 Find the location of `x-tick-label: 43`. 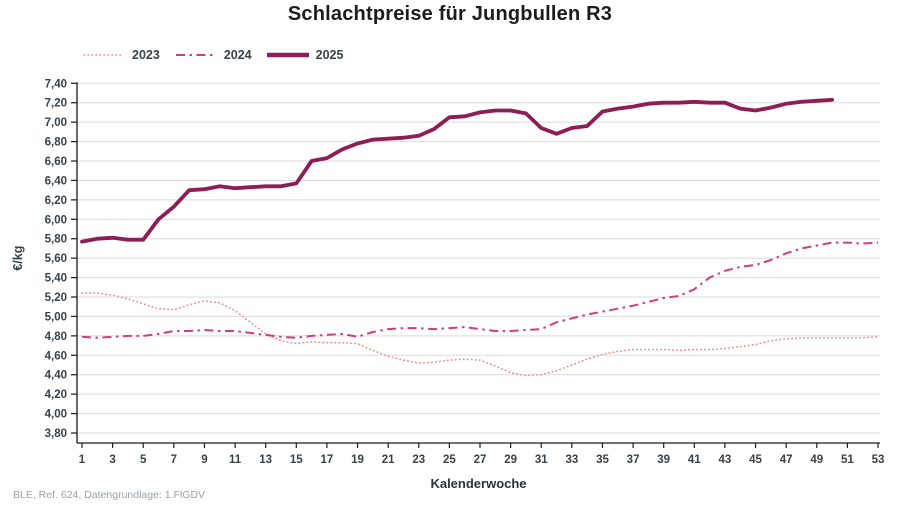

x-tick-label: 43 is located at coordinates (725, 460).